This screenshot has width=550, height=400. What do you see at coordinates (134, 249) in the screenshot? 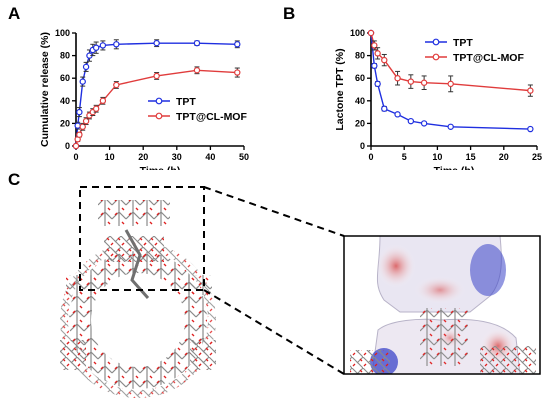
I see `framework-top-fragment` at bounding box center [134, 249].